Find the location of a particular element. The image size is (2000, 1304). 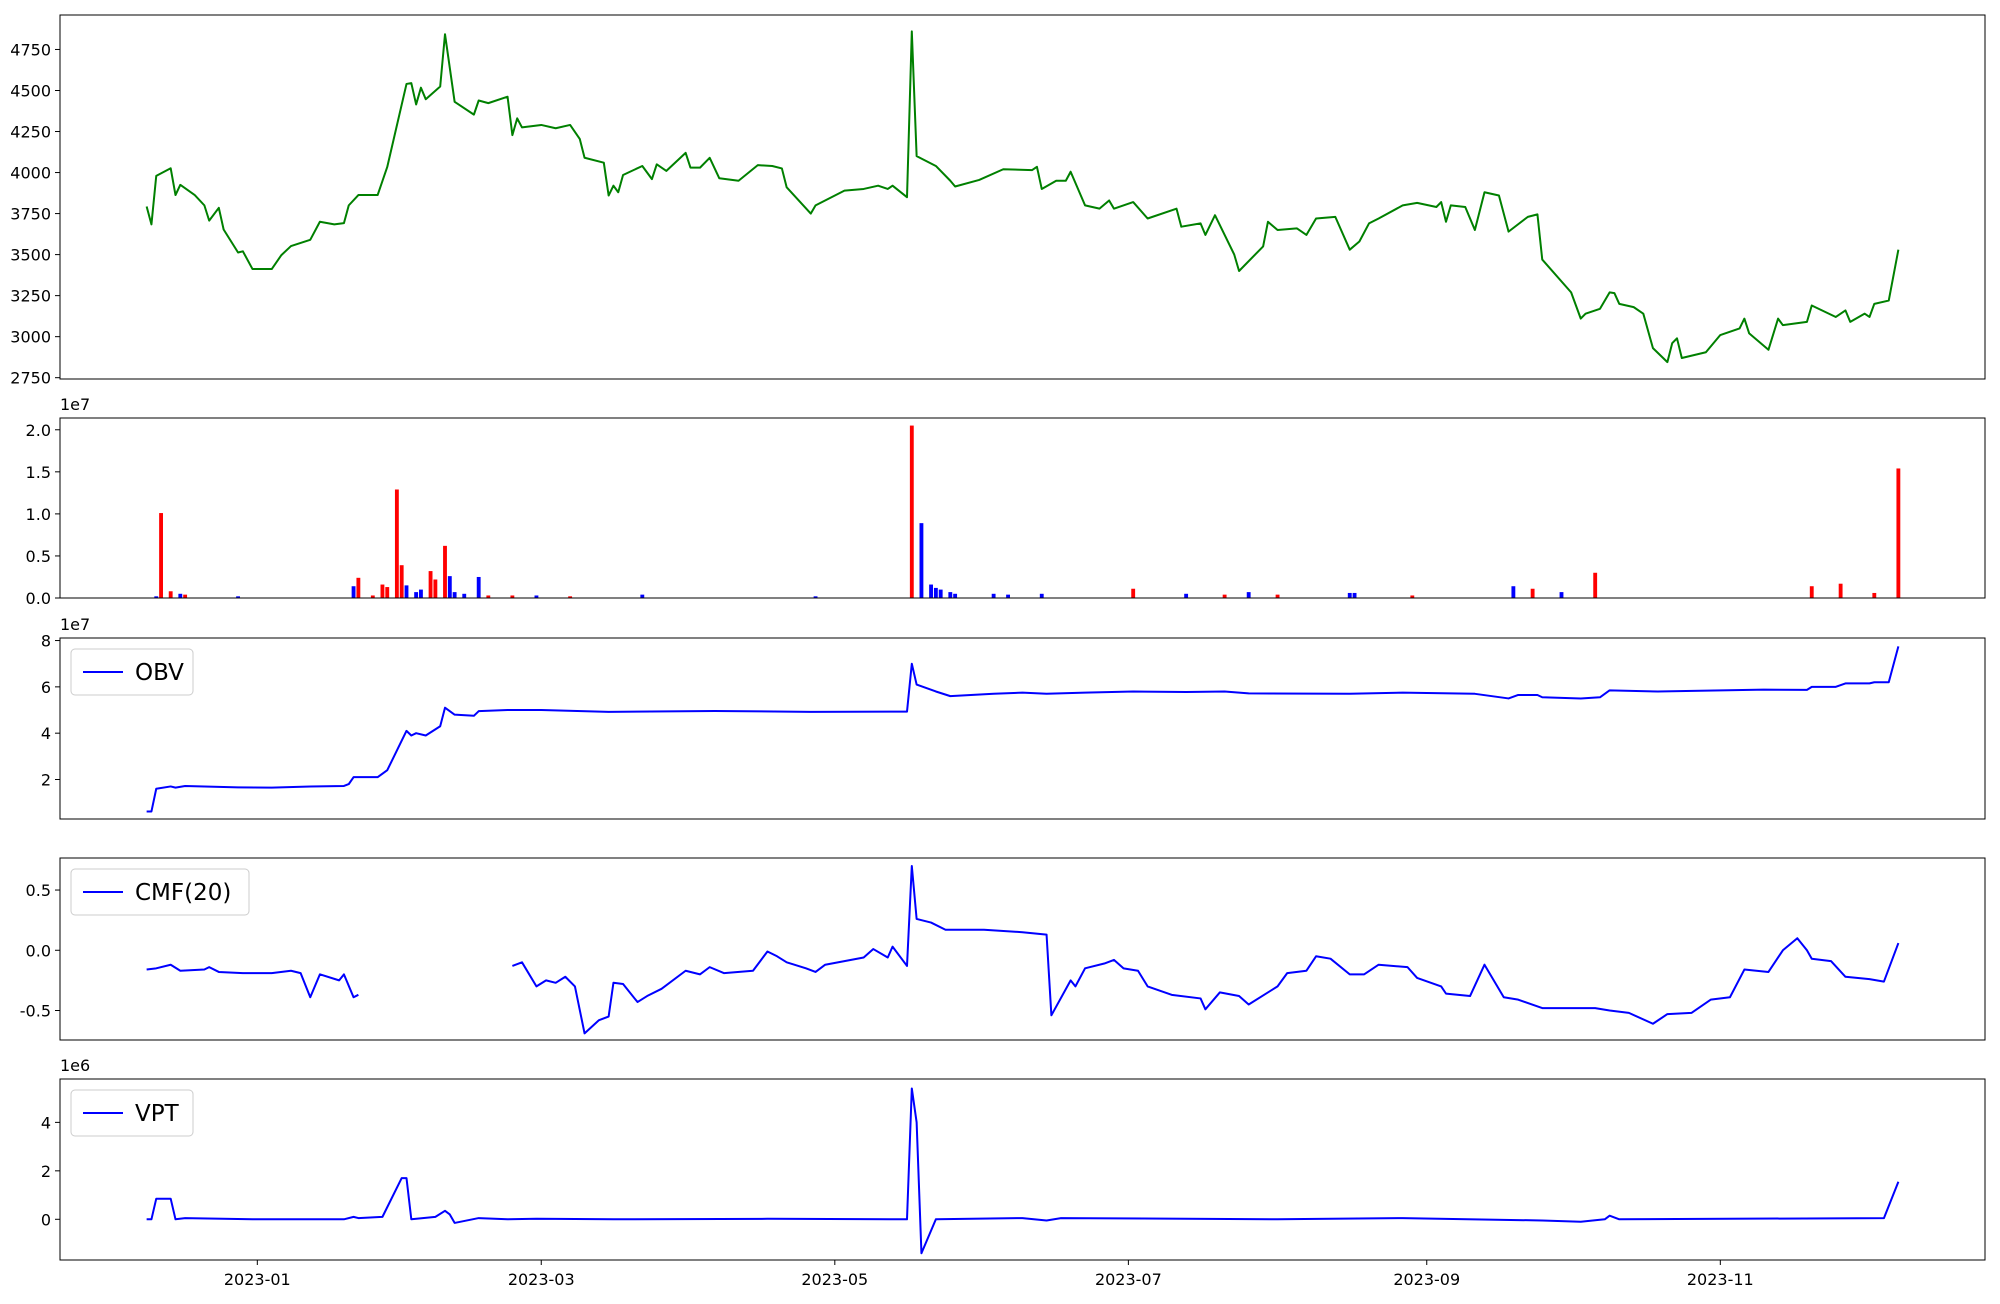

legend-label: OBV is located at coordinates (159, 673).